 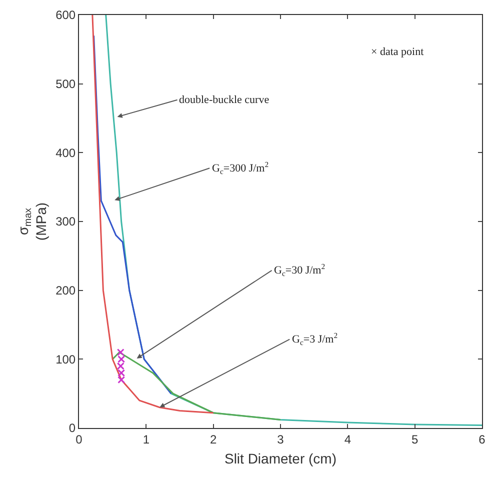 I want to click on x-tick-label: 2, so click(x=213, y=439).